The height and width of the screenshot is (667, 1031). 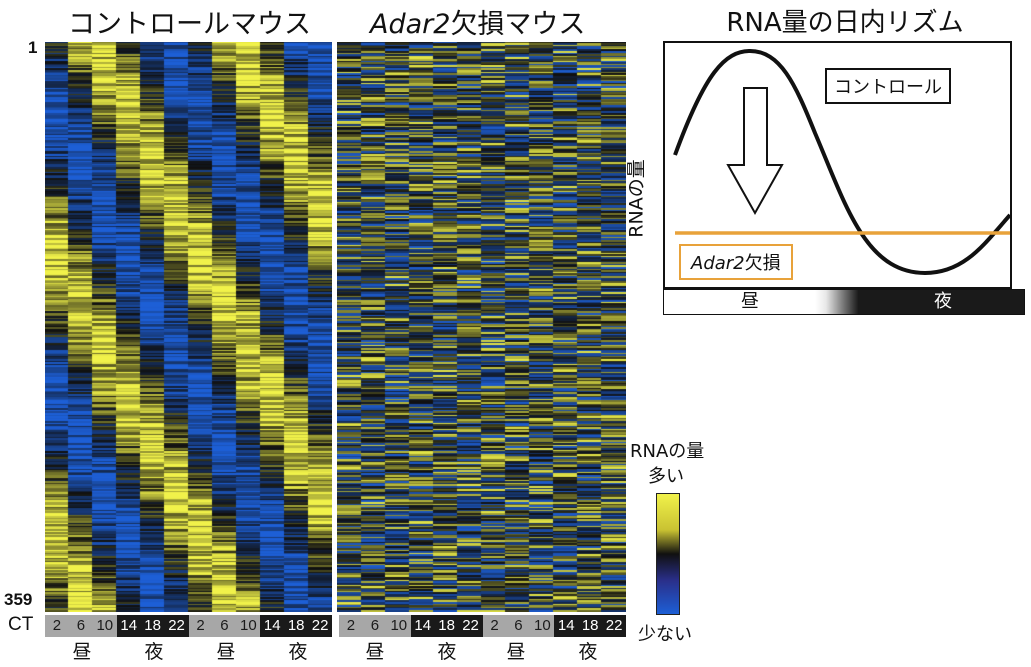 I want to click on control-ct-2: 10, so click(x=104, y=626).